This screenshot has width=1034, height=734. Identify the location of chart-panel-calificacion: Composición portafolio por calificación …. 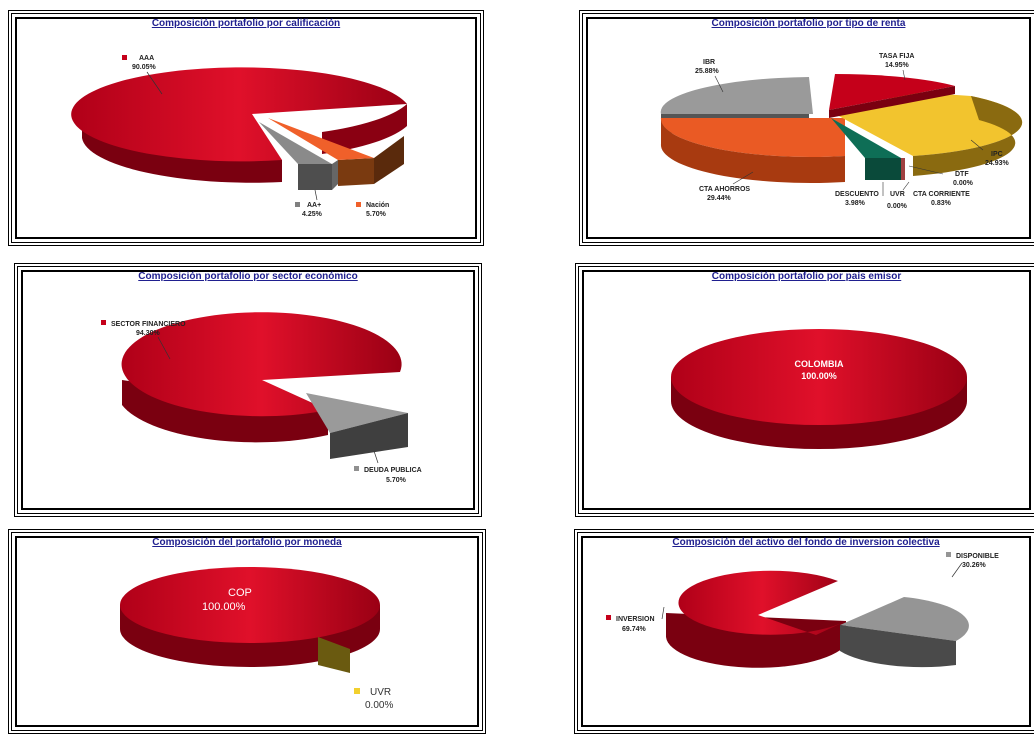
(246, 128).